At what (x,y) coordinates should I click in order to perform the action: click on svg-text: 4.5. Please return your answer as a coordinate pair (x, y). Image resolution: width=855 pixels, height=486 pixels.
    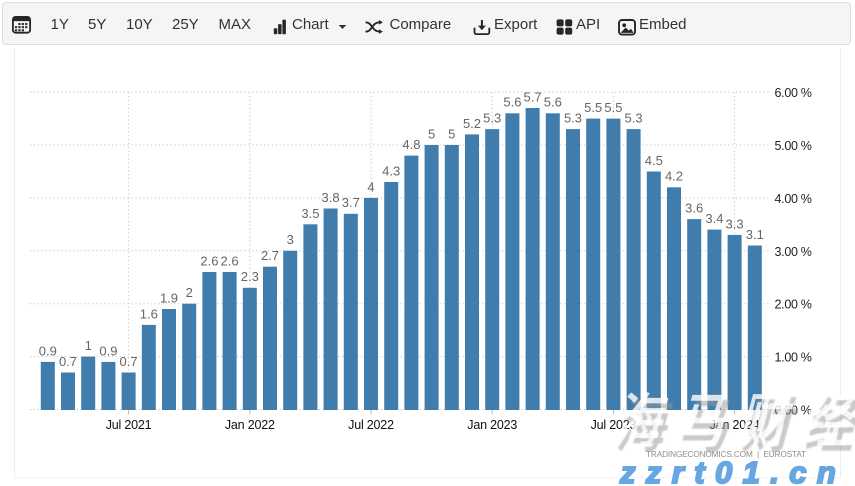
    Looking at the image, I should click on (654, 160).